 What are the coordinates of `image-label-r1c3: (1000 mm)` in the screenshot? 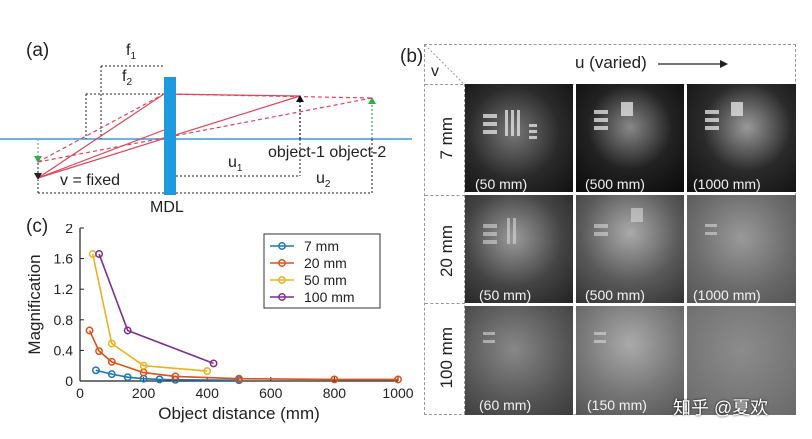 It's located at (727, 184).